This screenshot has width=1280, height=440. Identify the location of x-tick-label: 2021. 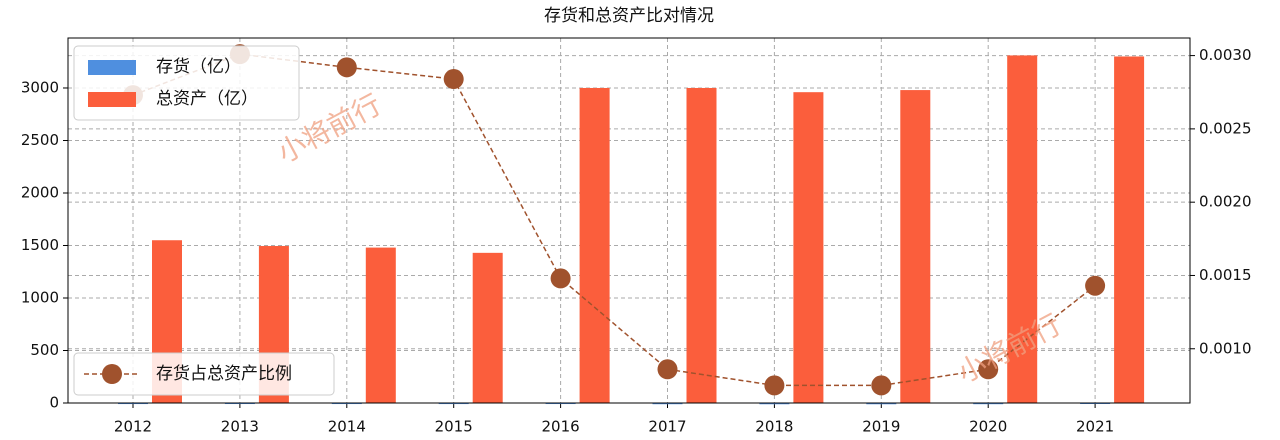
(1095, 427).